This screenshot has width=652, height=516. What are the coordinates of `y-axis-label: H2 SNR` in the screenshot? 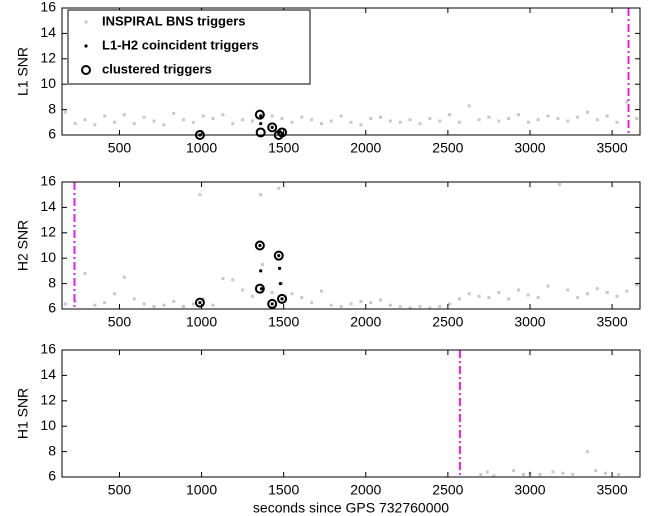 It's located at (23, 245).